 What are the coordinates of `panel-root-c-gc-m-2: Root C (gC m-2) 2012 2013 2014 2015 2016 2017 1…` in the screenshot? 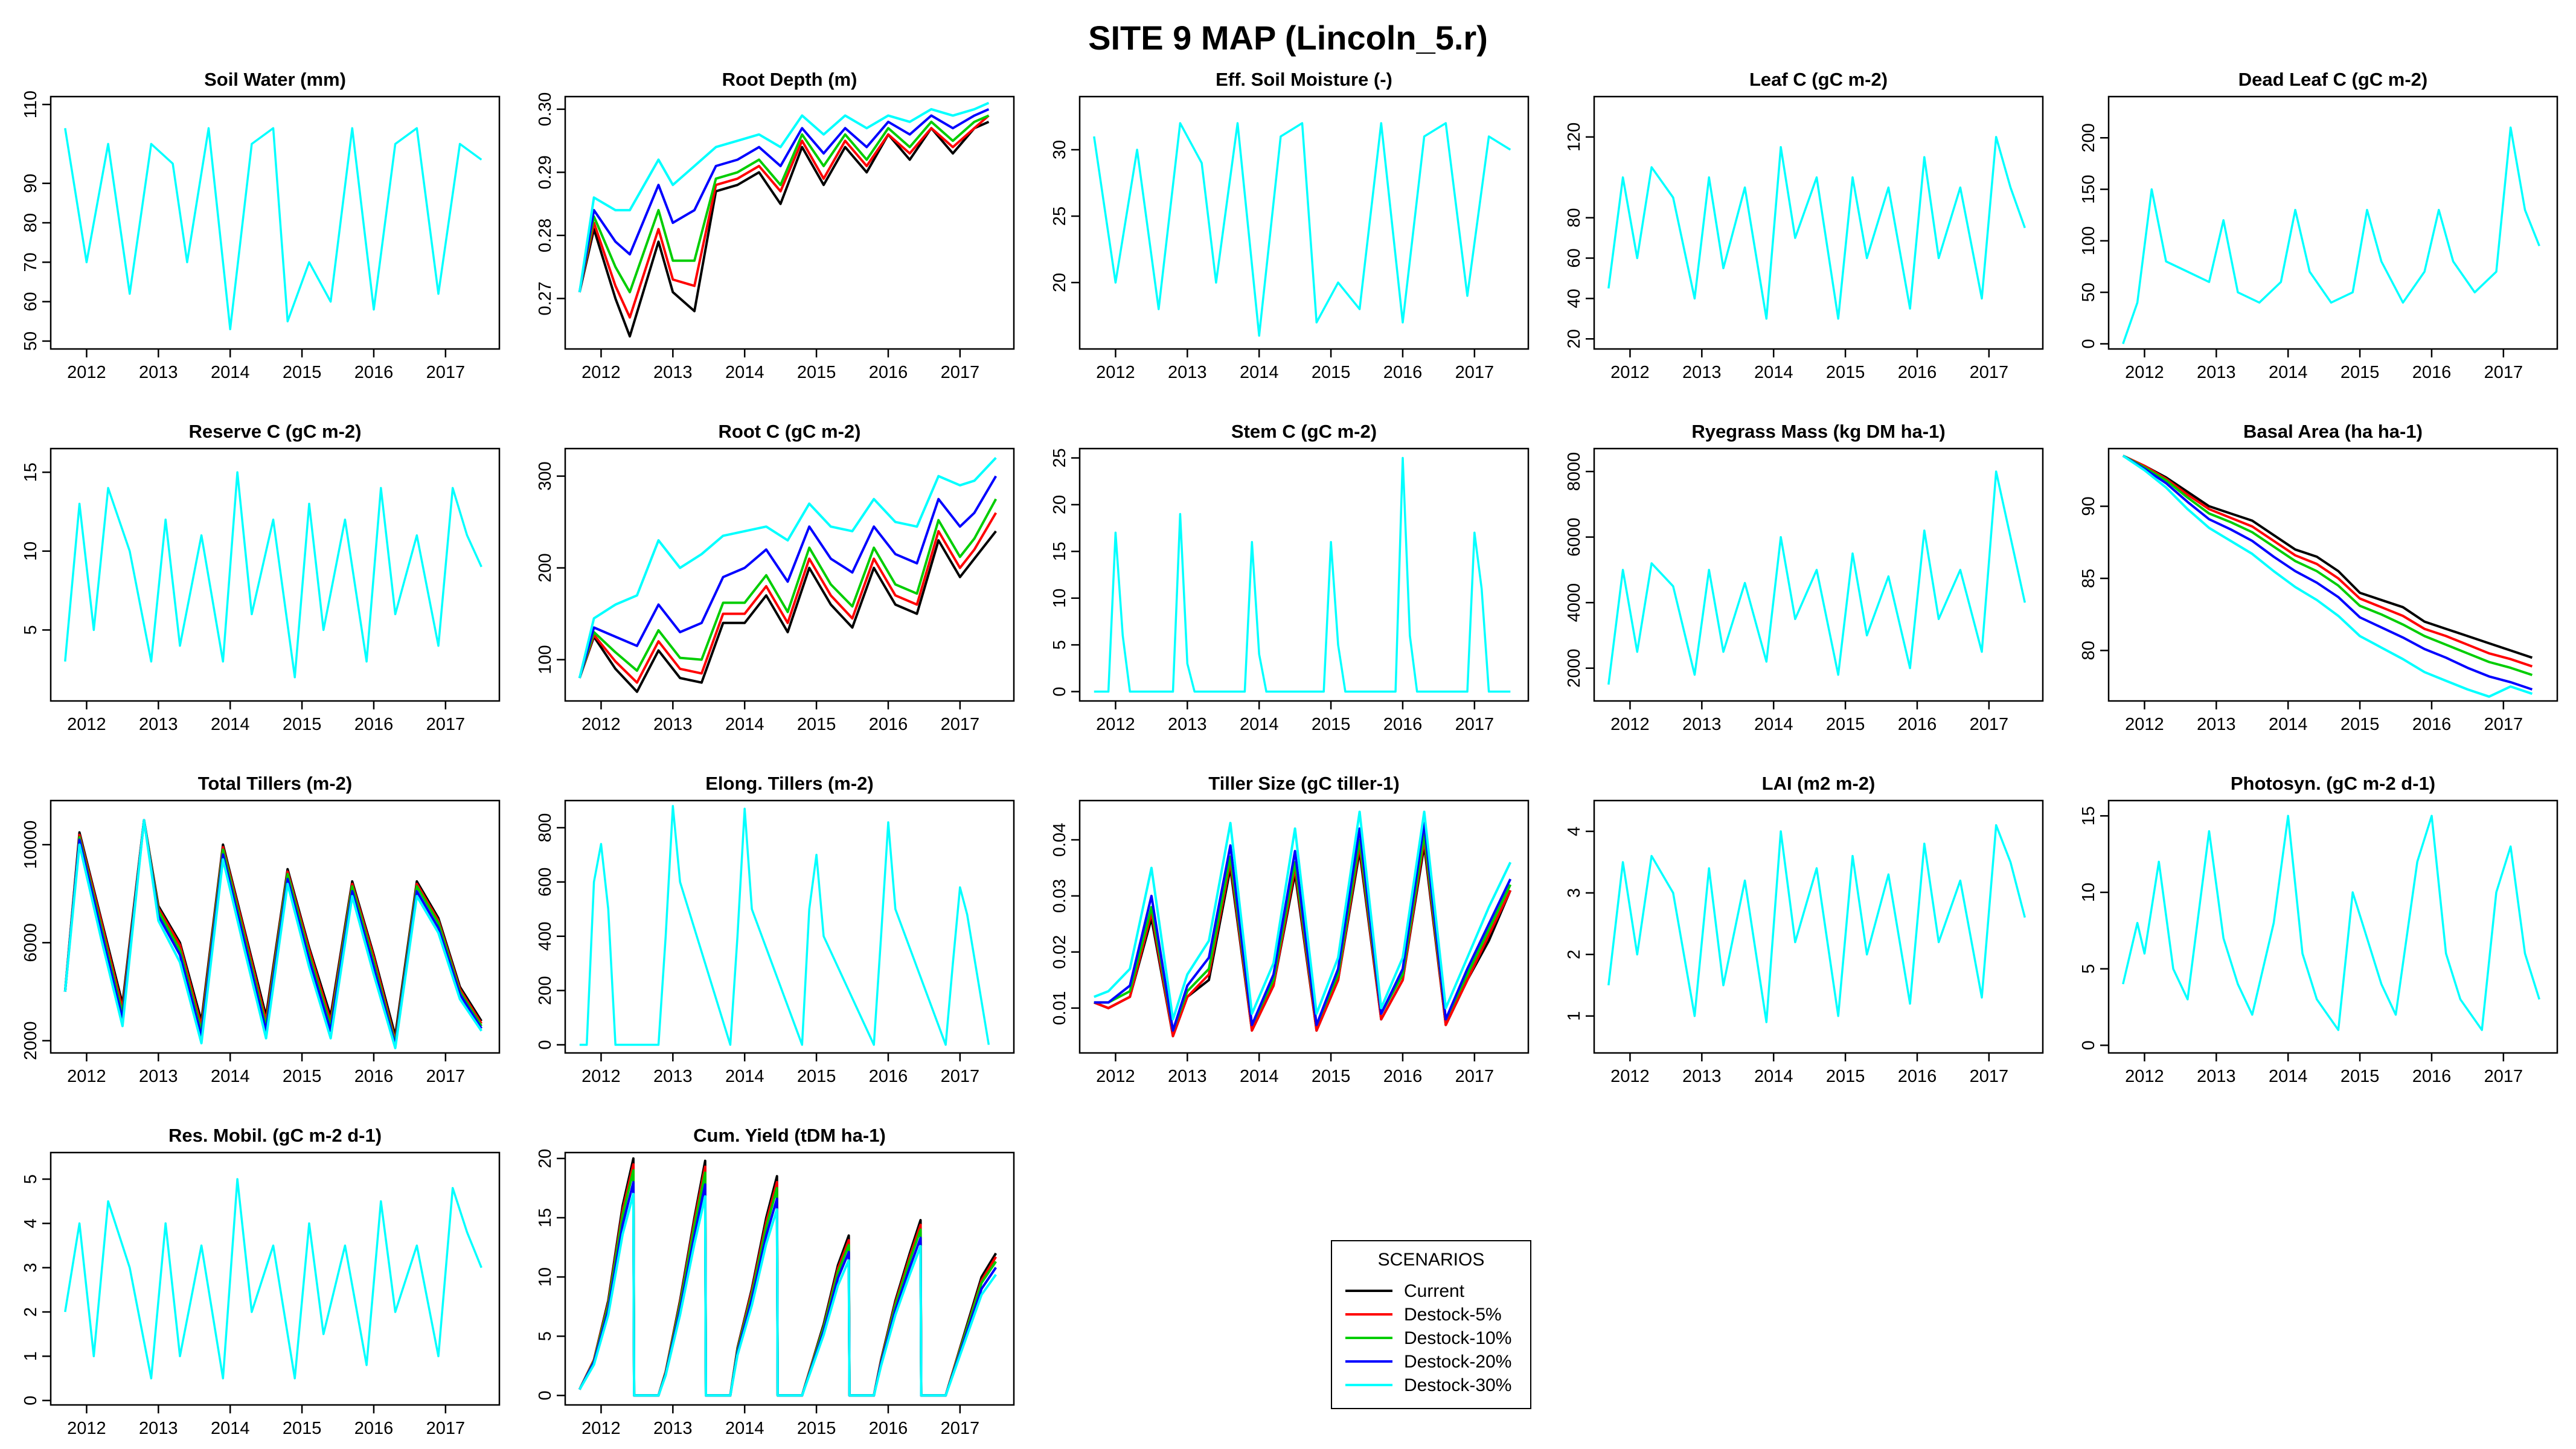 It's located at (775, 578).